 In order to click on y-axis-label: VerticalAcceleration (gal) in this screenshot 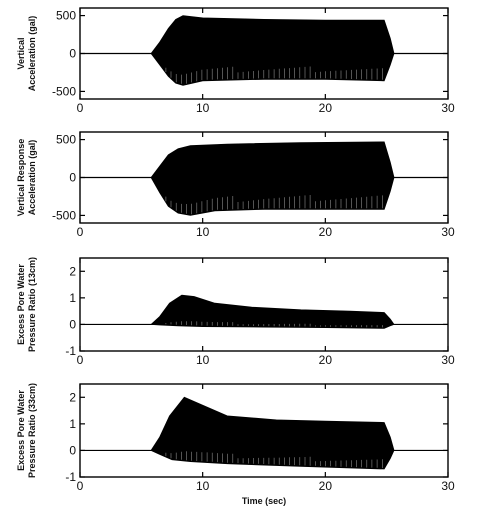, I will do `click(26, 54)`.